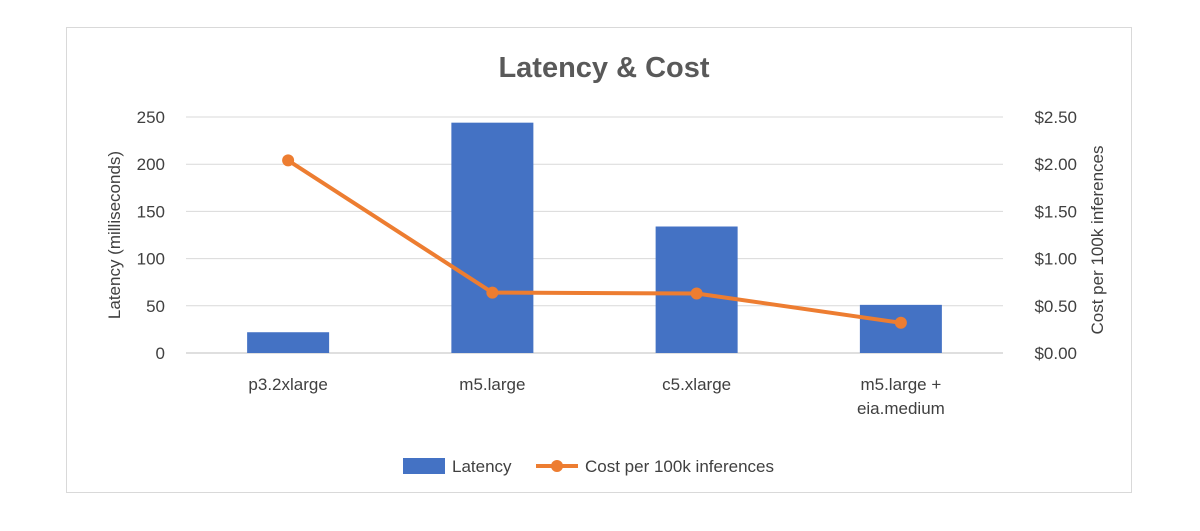 The height and width of the screenshot is (531, 1200). What do you see at coordinates (901, 408) in the screenshot?
I see `x-tick-label: eia.medium` at bounding box center [901, 408].